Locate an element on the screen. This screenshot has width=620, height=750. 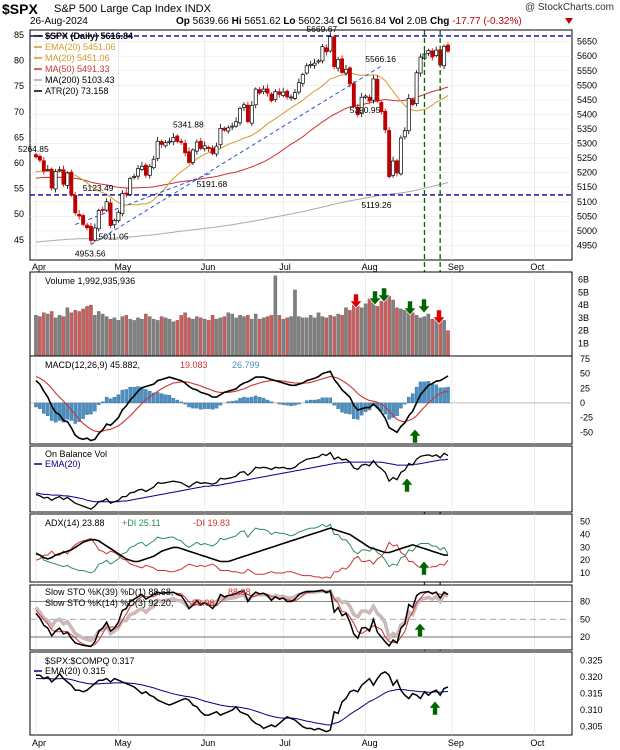
price-annotation: 5191.68 is located at coordinates (212, 184).